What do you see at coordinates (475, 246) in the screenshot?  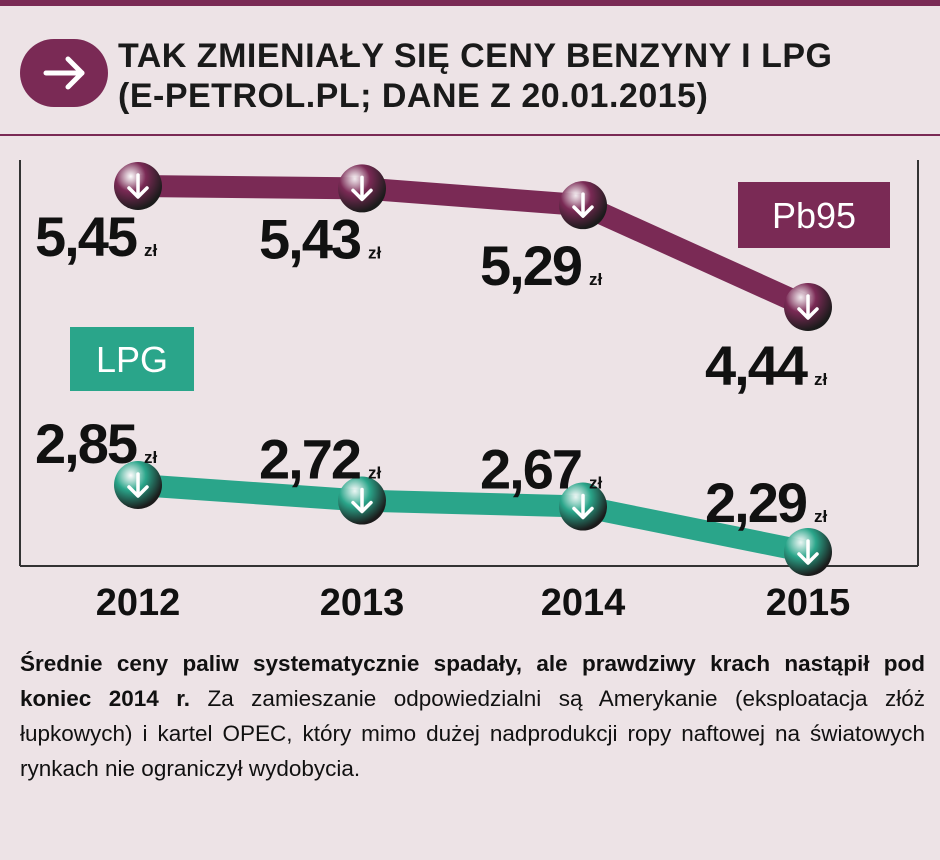 I see `series-line-pb95` at bounding box center [475, 246].